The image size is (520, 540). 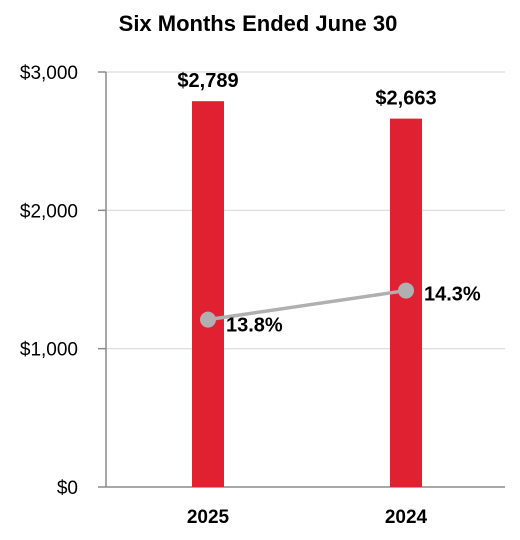 What do you see at coordinates (208, 319) in the screenshot?
I see `ratio-point-2025` at bounding box center [208, 319].